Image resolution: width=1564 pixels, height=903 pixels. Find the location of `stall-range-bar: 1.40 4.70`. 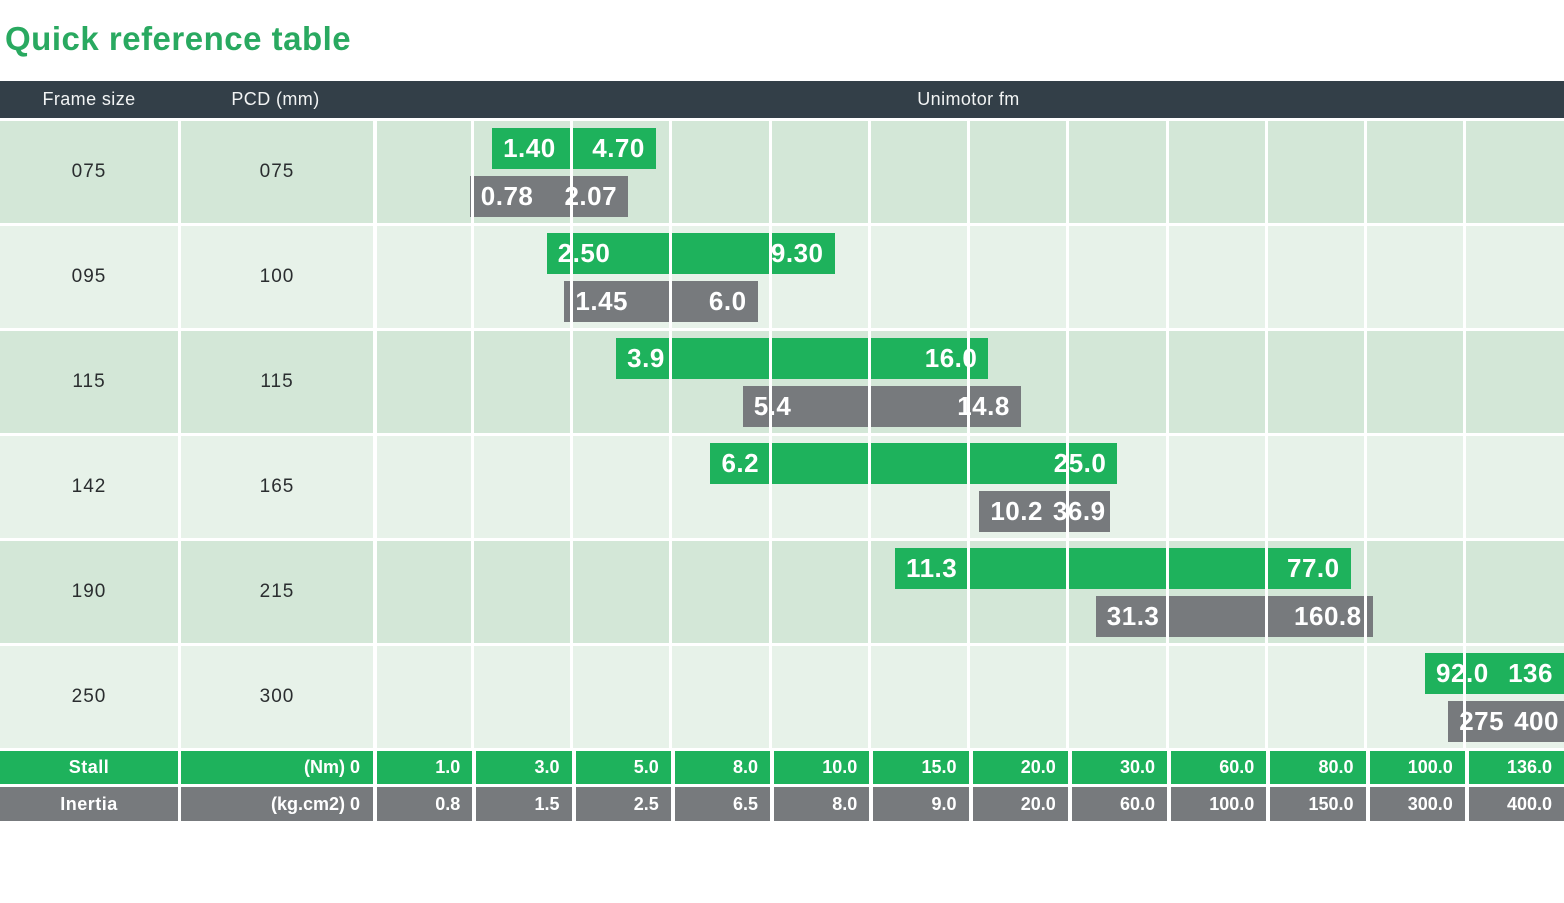

stall-range-bar: 1.40 4.70 is located at coordinates (574, 148).